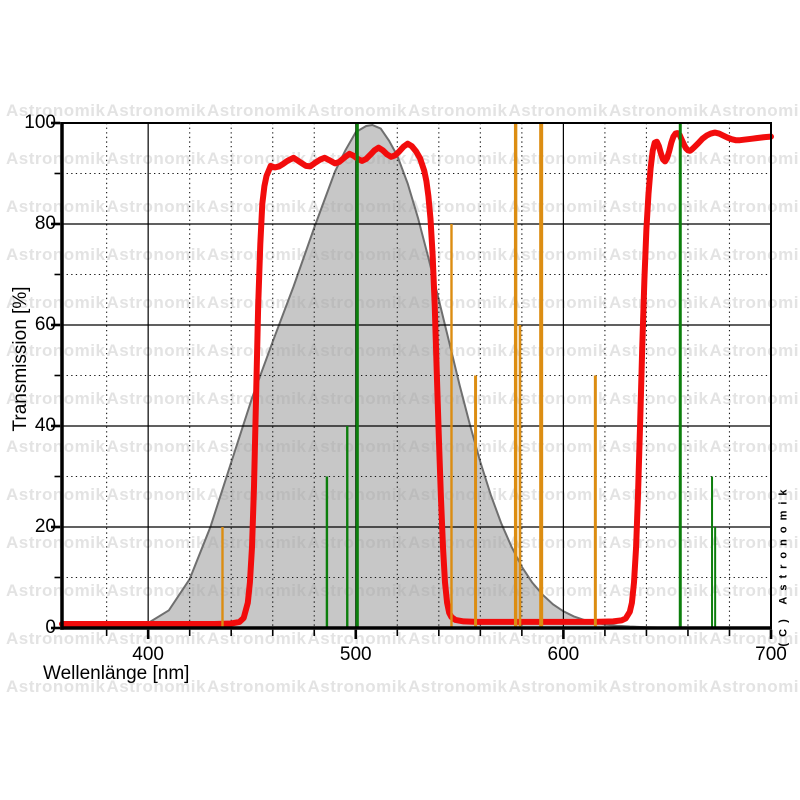 This screenshot has width=800, height=800. I want to click on x-tick-label: 700, so click(771, 654).